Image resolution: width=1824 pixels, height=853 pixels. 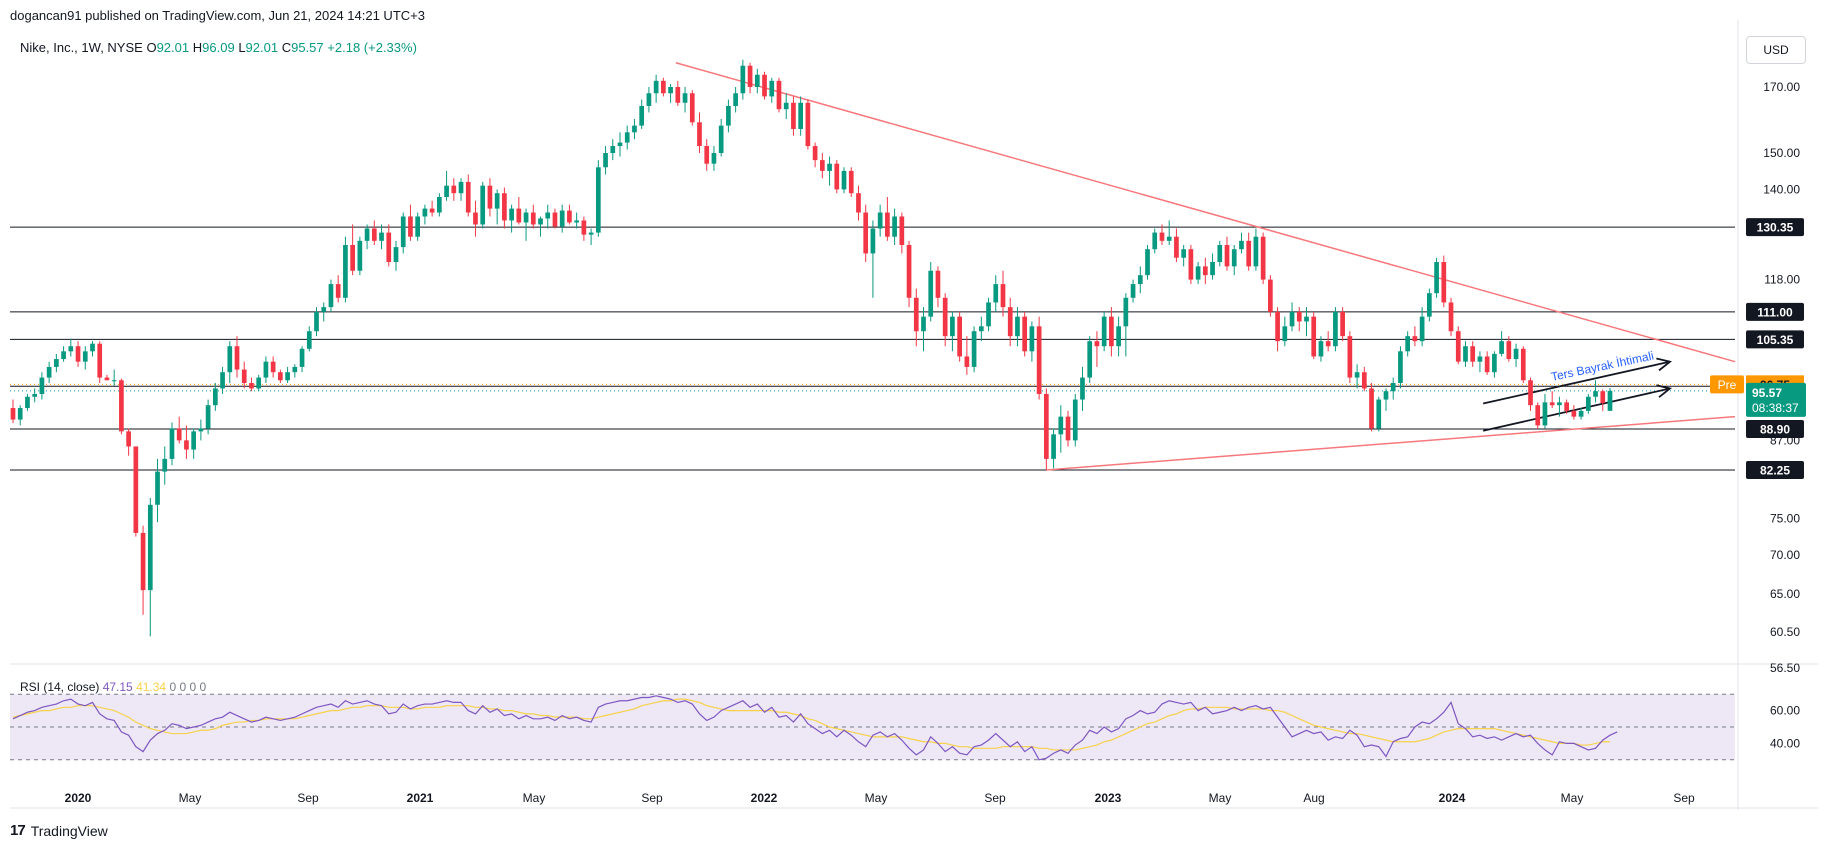 What do you see at coordinates (1776, 50) in the screenshot?
I see `currency-button: USD` at bounding box center [1776, 50].